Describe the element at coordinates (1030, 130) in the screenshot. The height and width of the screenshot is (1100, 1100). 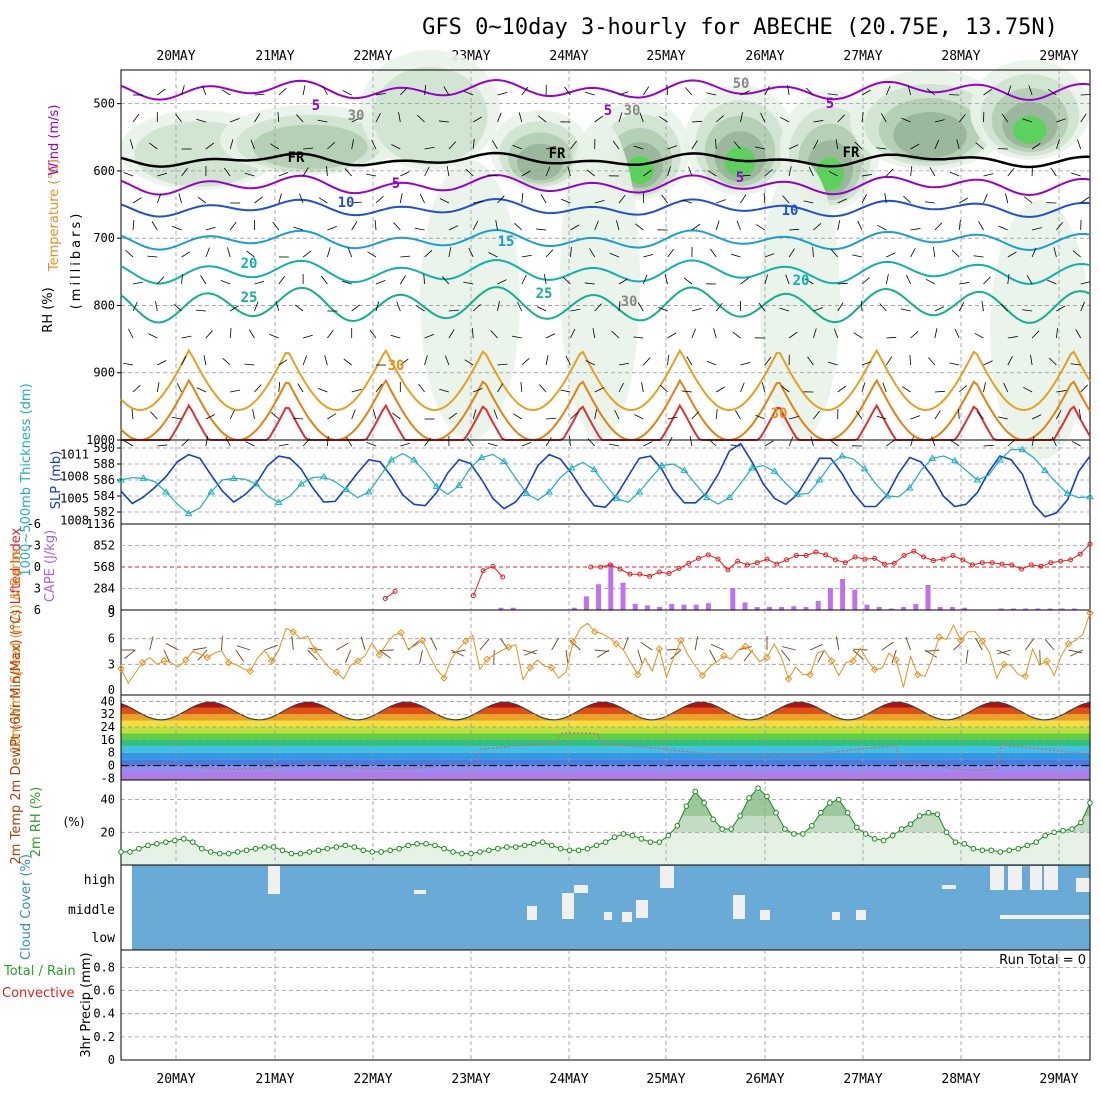
I see `rh-shade` at that location.